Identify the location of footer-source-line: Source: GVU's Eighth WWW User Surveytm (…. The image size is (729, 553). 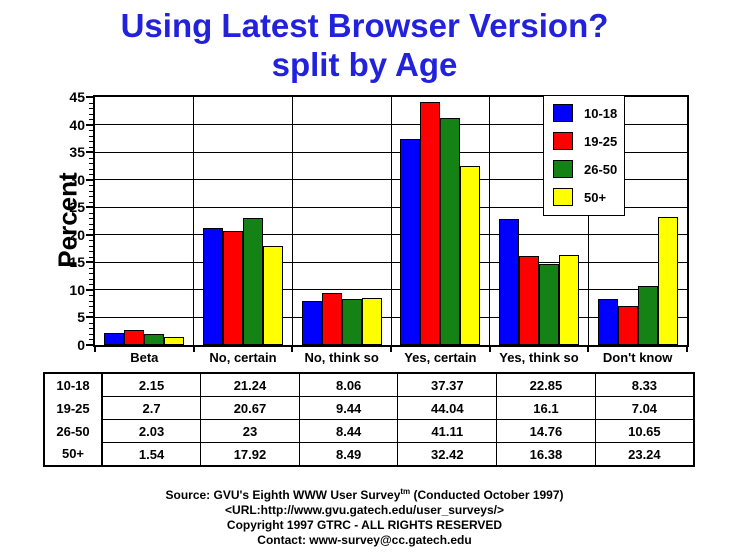
(364, 494).